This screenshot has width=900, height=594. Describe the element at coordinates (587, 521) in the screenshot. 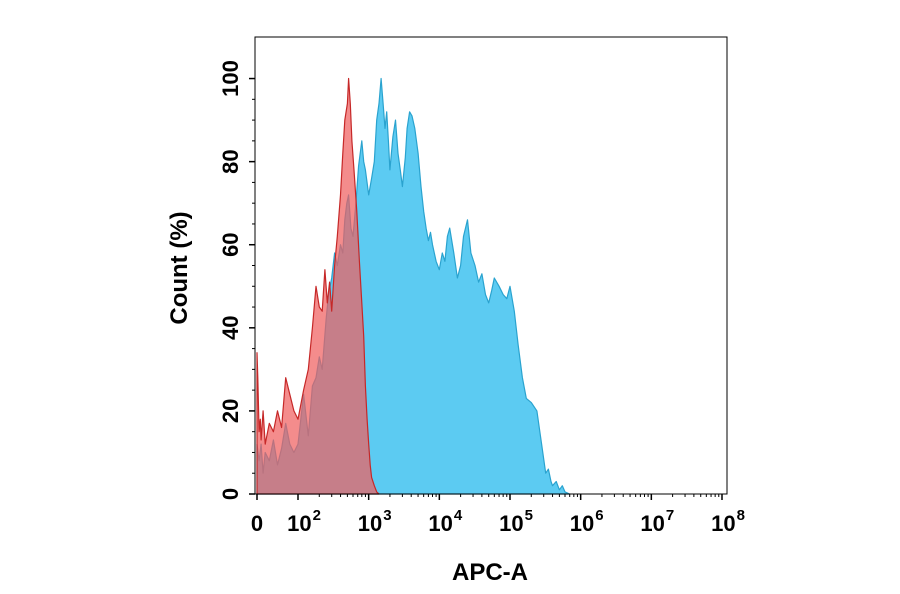

I see `x-tick-label: 10⁶` at that location.